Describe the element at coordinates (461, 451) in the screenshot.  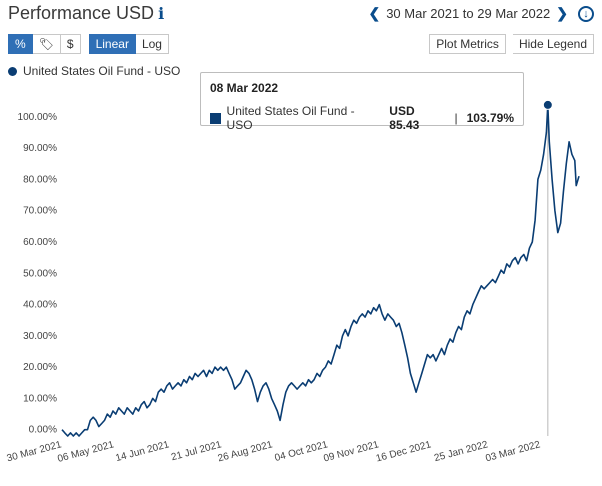
I see `x-tick-label: 25 Jan 2022` at that location.